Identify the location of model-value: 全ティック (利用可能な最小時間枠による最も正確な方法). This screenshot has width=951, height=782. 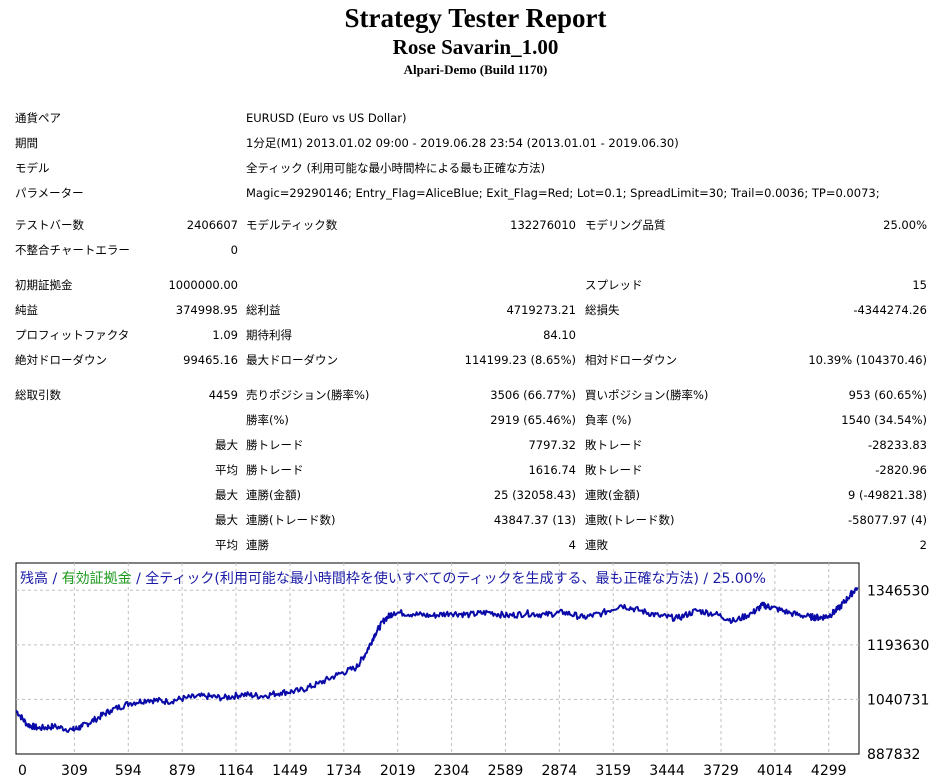
(396, 168).